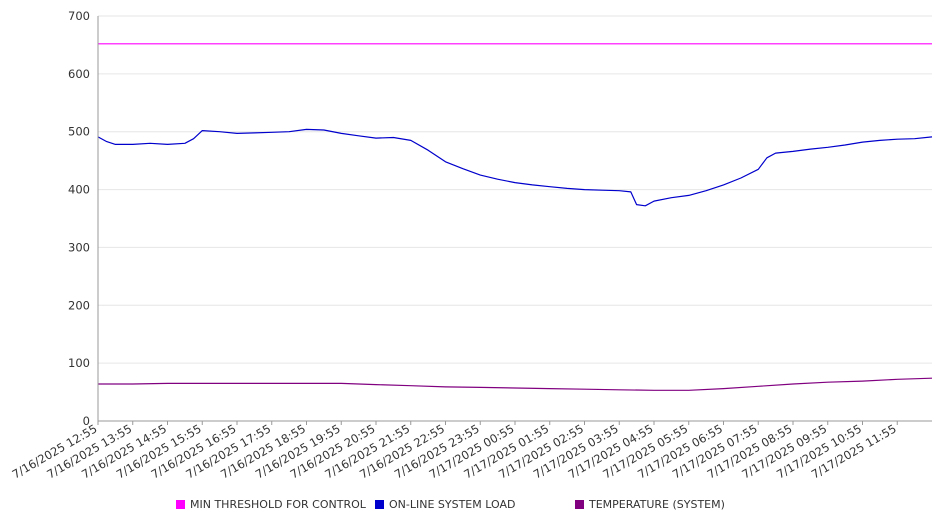 The image size is (946, 526). What do you see at coordinates (657, 504) in the screenshot?
I see `legend-label-temperature: TEMPERATURE (SYSTEM)` at bounding box center [657, 504].